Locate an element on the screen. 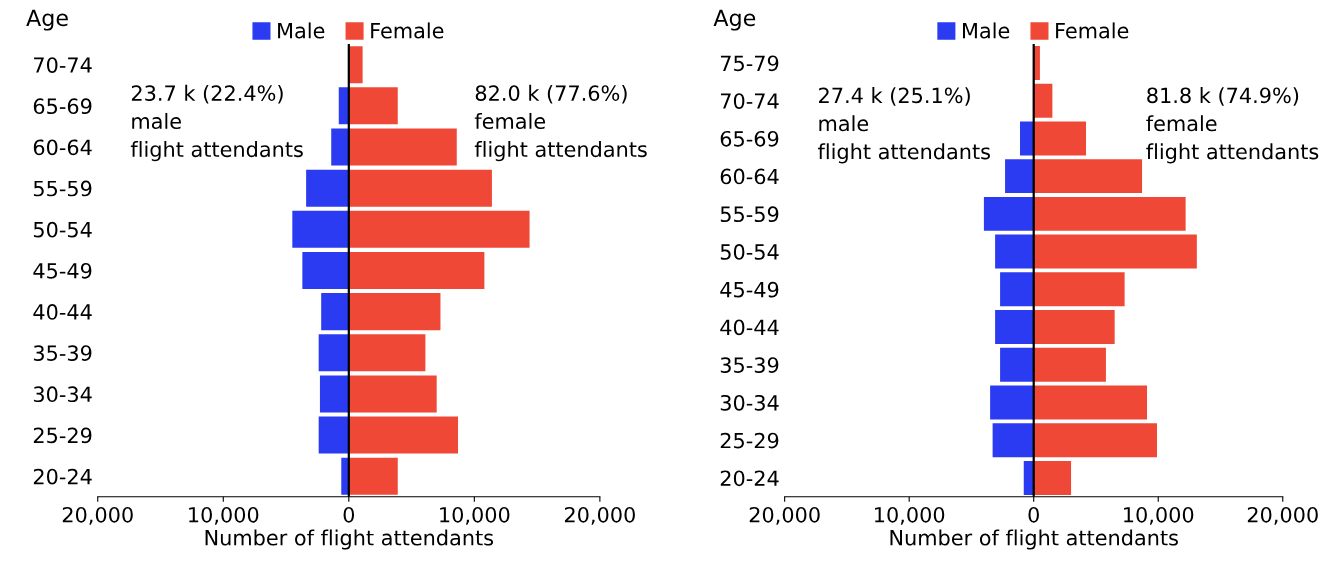 This screenshot has width=1339, height=573. annotation: 81.8 k (74.9%) female flight attendants is located at coordinates (1232, 125).